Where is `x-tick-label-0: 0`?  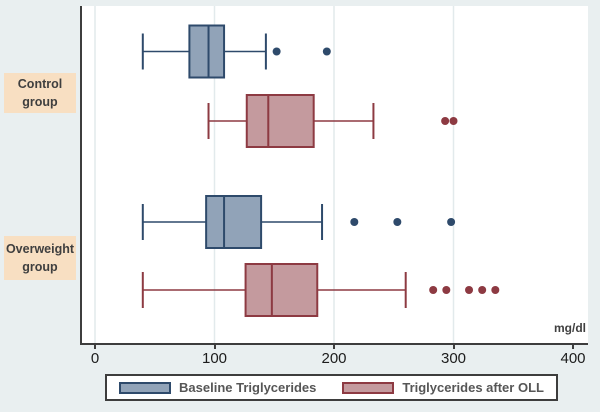
x-tick-label-0: 0 is located at coordinates (95, 358).